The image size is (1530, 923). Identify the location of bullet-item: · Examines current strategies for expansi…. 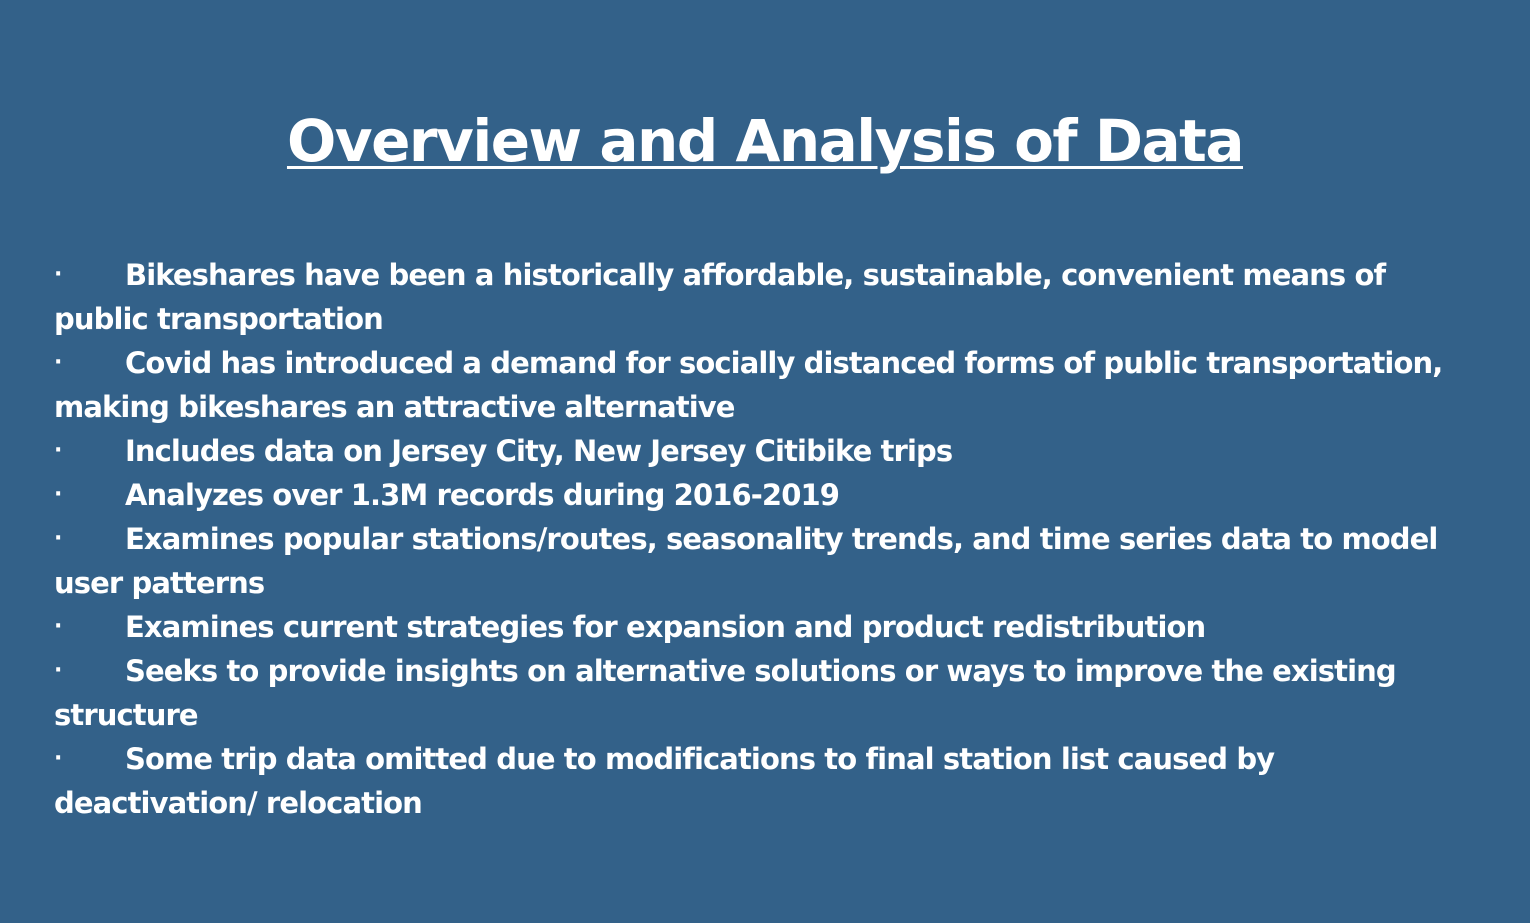
(764, 627).